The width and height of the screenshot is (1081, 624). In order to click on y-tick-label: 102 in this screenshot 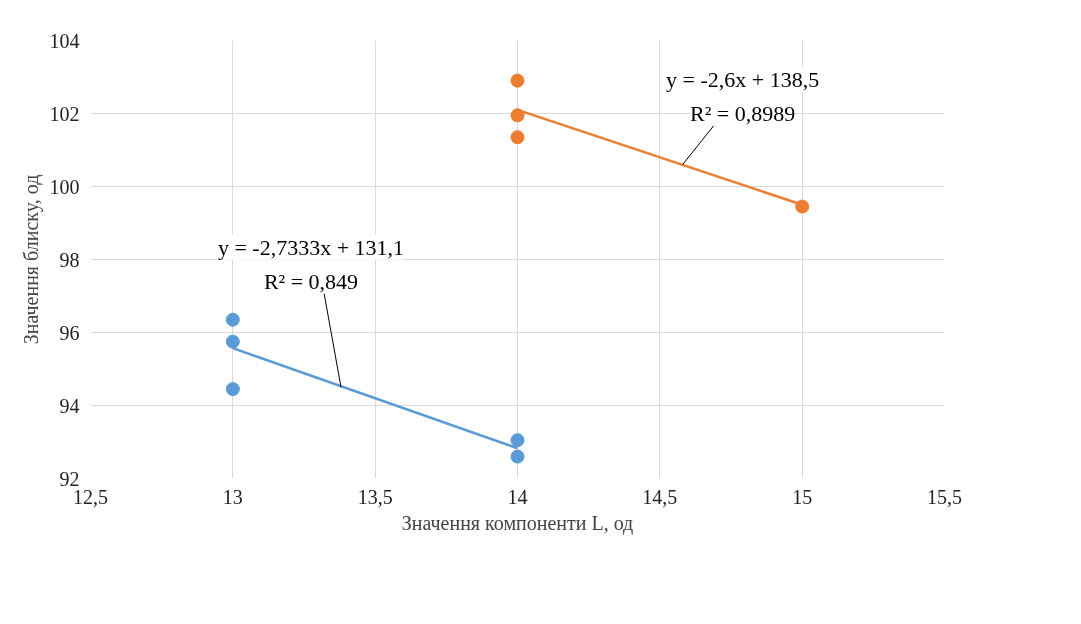, I will do `click(64, 113)`.